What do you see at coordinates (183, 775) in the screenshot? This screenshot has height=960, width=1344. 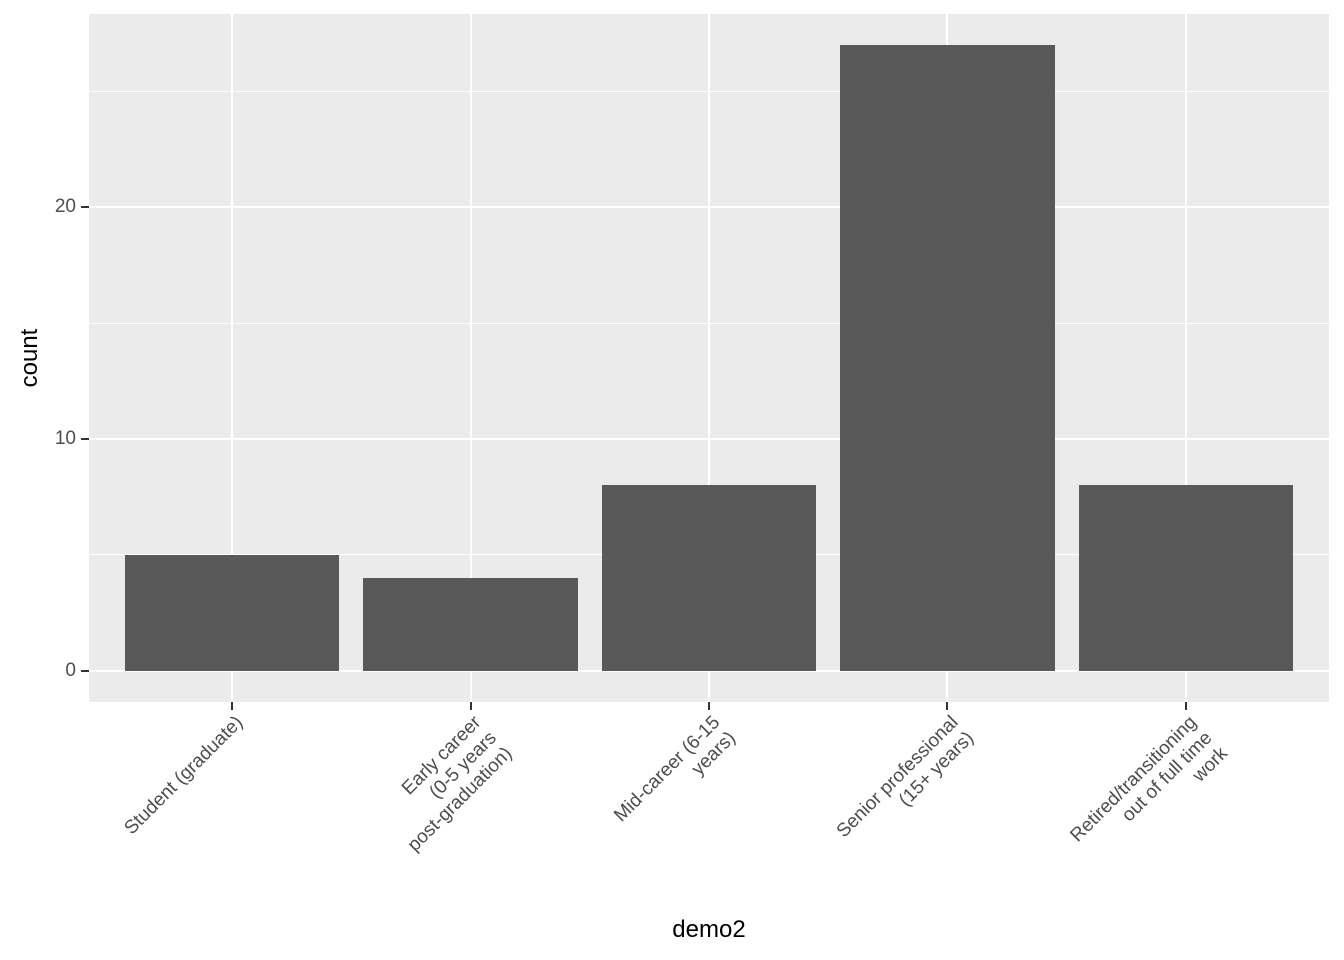 I see `x-tick-label: Student (graduate)` at bounding box center [183, 775].